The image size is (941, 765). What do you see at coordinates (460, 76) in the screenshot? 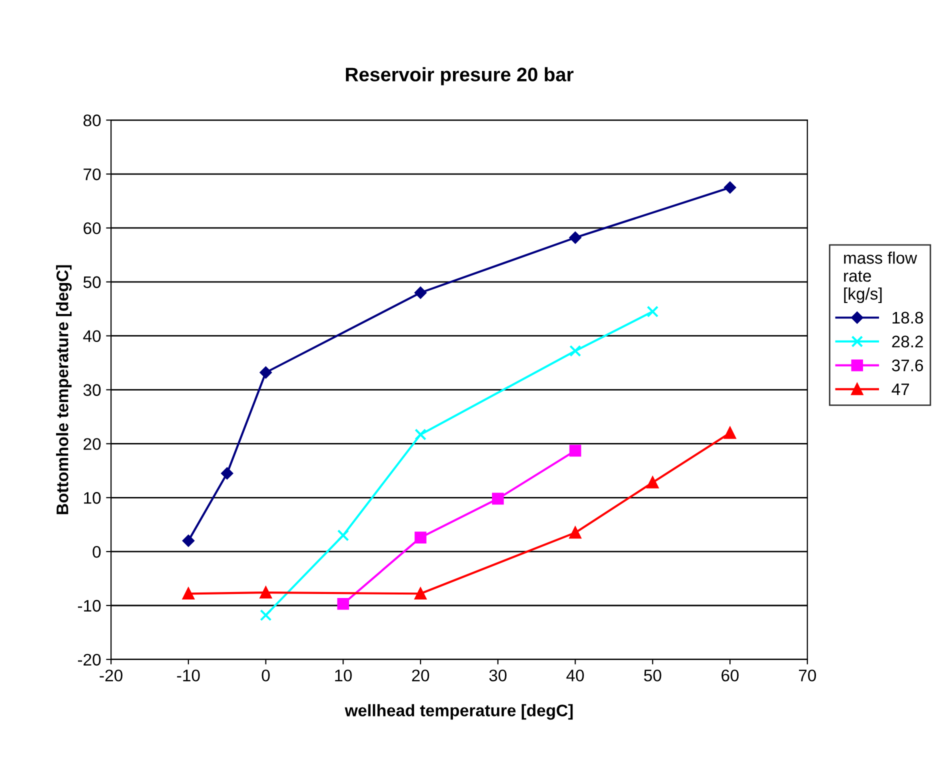
I see `chart-title: Reservoir presure 20 bar` at bounding box center [460, 76].